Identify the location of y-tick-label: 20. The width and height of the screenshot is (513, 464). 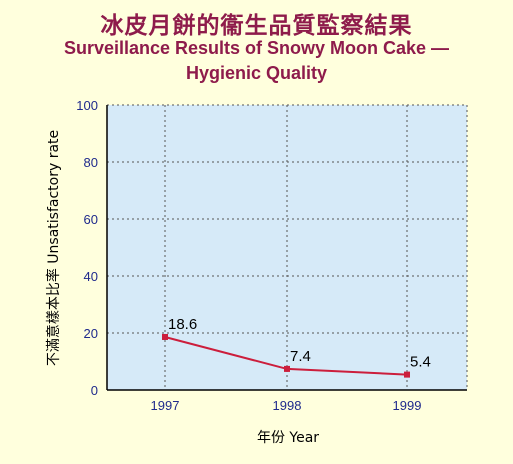
(91, 333).